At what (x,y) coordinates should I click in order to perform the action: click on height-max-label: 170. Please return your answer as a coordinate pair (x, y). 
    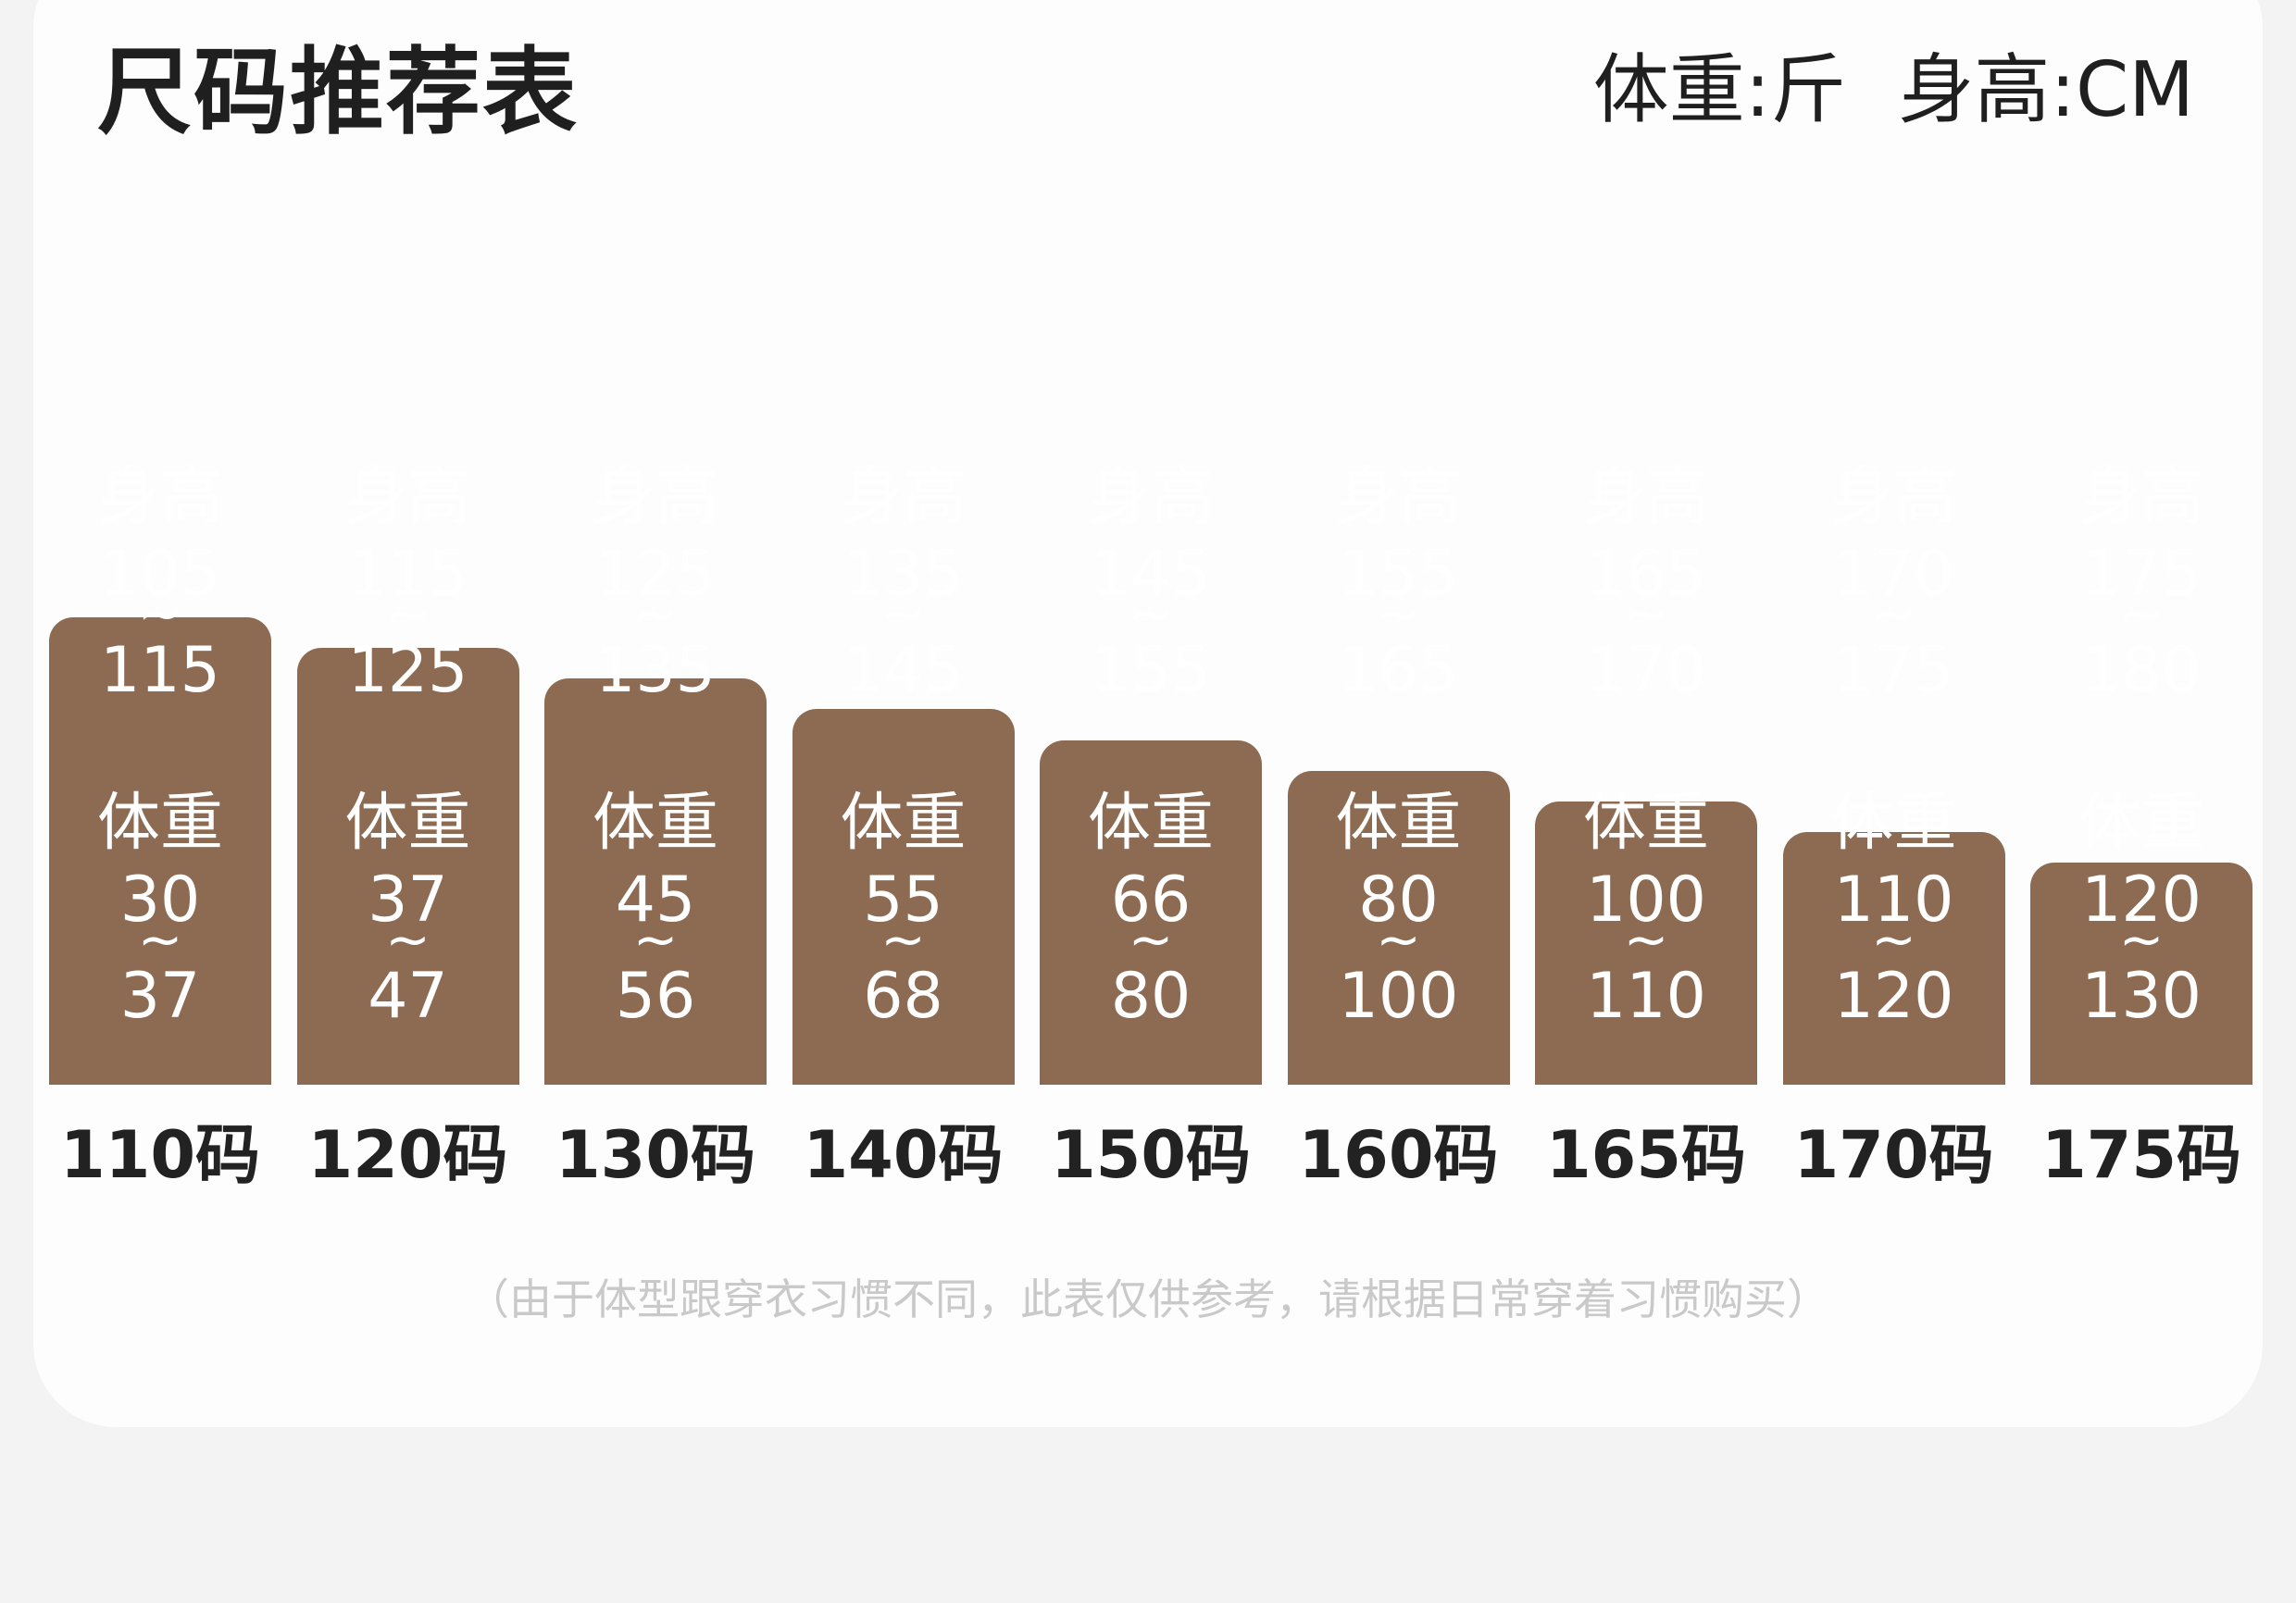
    Looking at the image, I should click on (1646, 670).